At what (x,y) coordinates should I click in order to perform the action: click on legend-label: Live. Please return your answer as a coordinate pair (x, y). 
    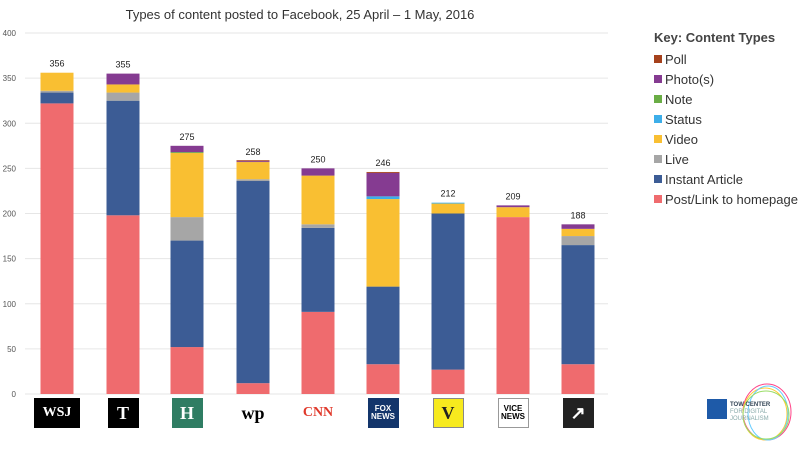
    Looking at the image, I should click on (677, 159).